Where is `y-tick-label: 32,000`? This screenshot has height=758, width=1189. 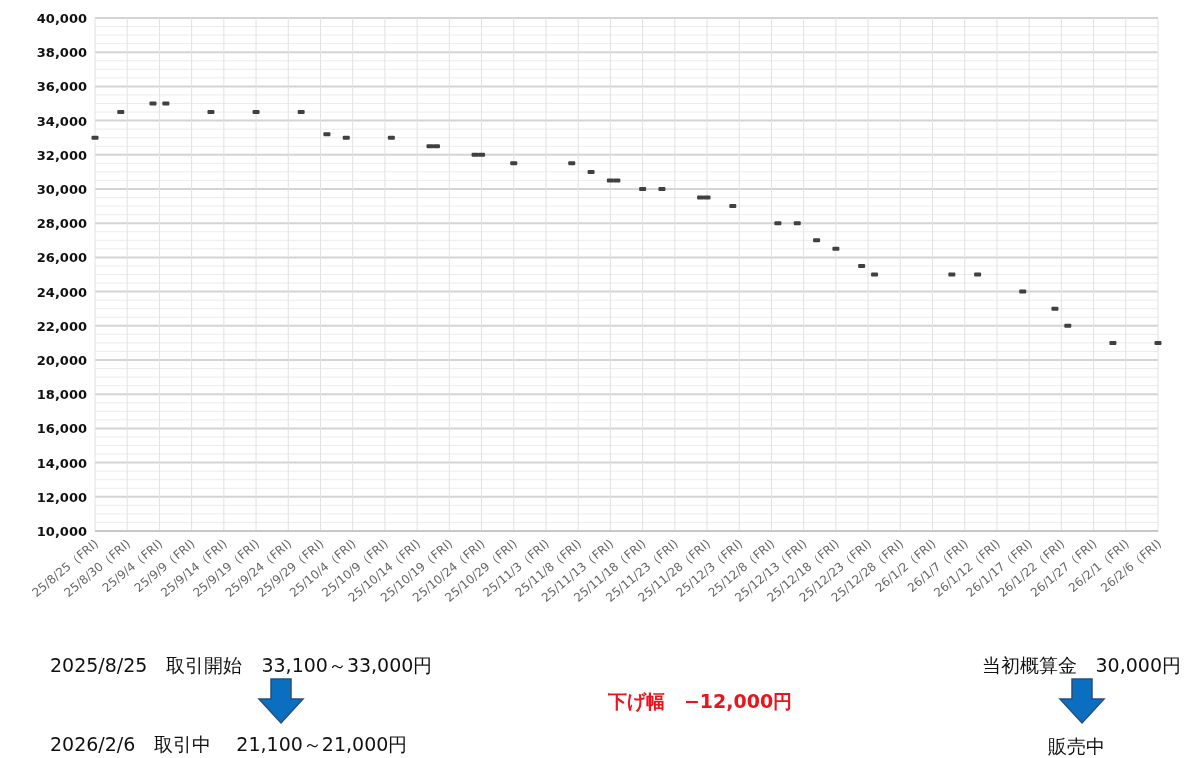 y-tick-label: 32,000 is located at coordinates (61, 155).